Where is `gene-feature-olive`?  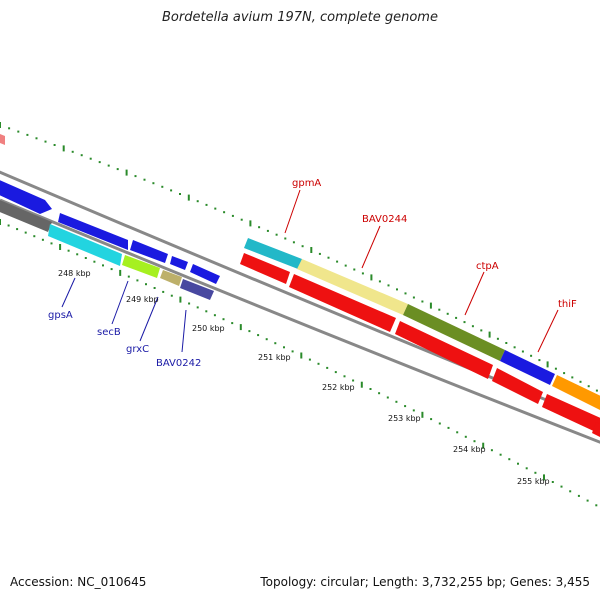
gene-feature-olive is located at coordinates (454, 332).